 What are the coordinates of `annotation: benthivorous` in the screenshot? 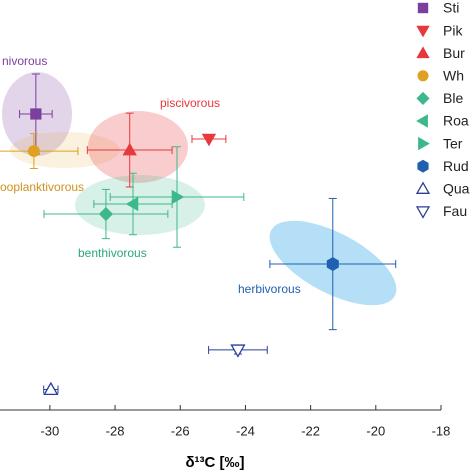 It's located at (112, 253).